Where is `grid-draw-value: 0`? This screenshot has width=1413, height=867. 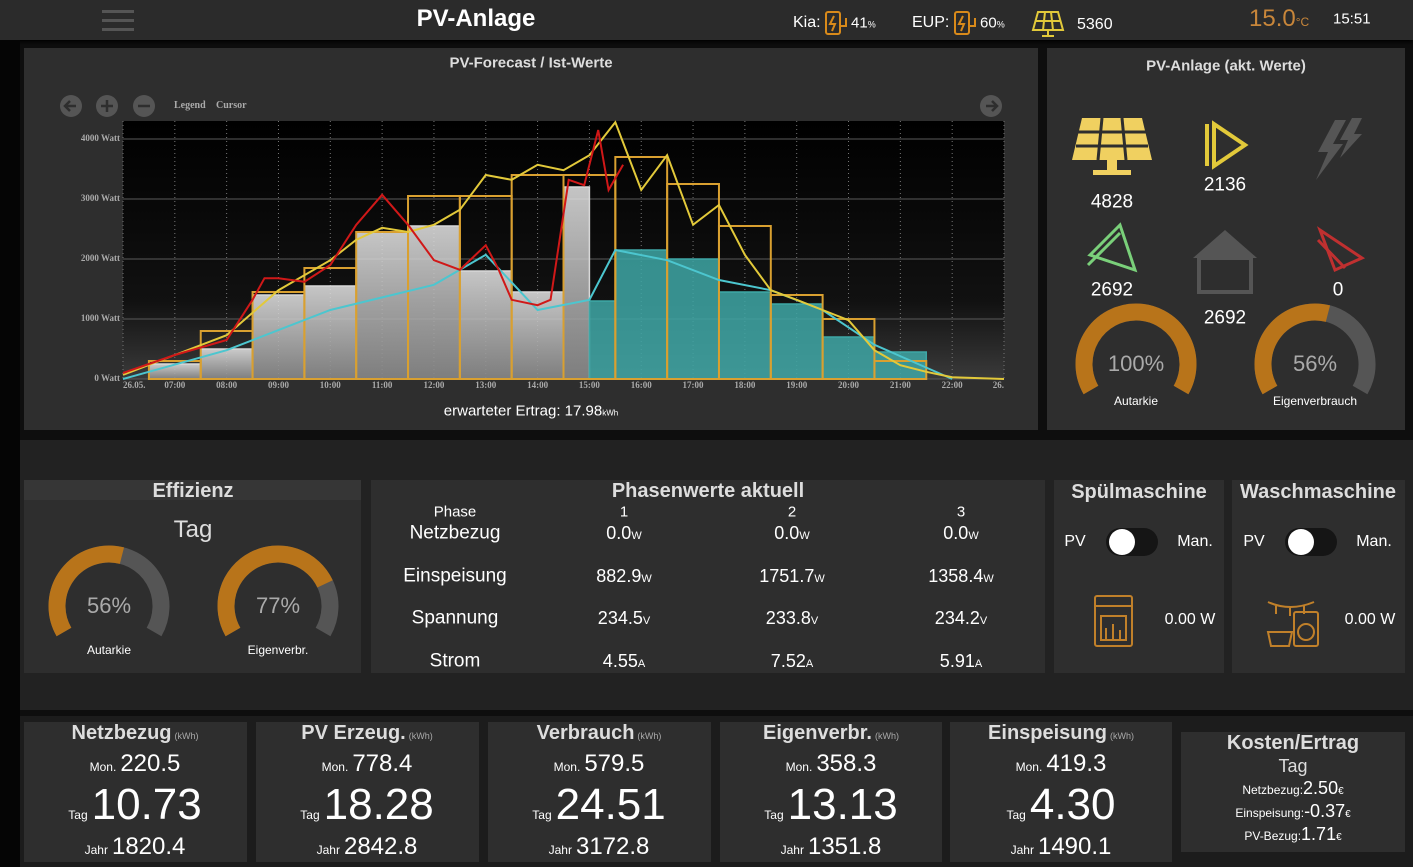 grid-draw-value: 0 is located at coordinates (1338, 290).